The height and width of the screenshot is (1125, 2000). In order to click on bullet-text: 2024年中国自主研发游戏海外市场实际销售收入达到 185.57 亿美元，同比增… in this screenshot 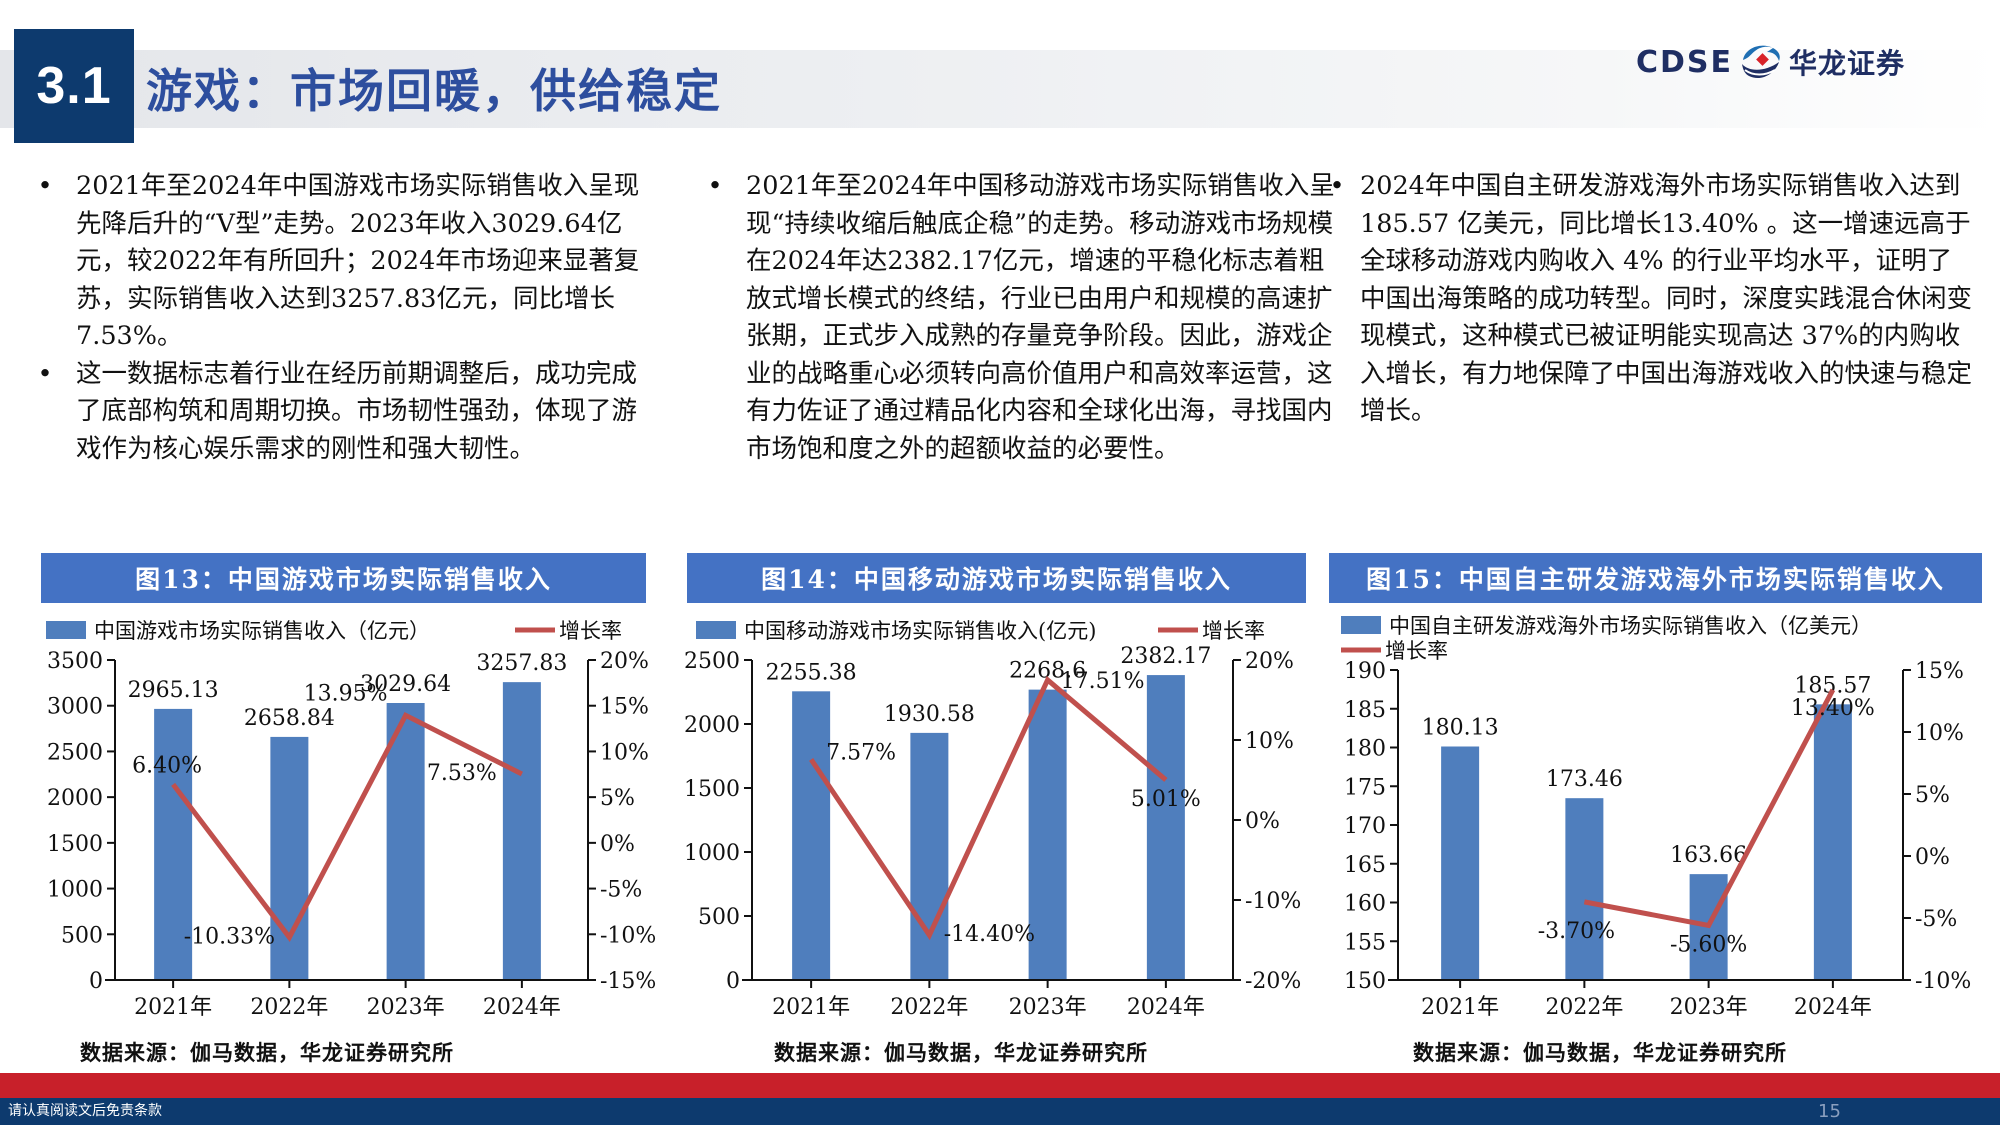, I will do `click(1666, 298)`.